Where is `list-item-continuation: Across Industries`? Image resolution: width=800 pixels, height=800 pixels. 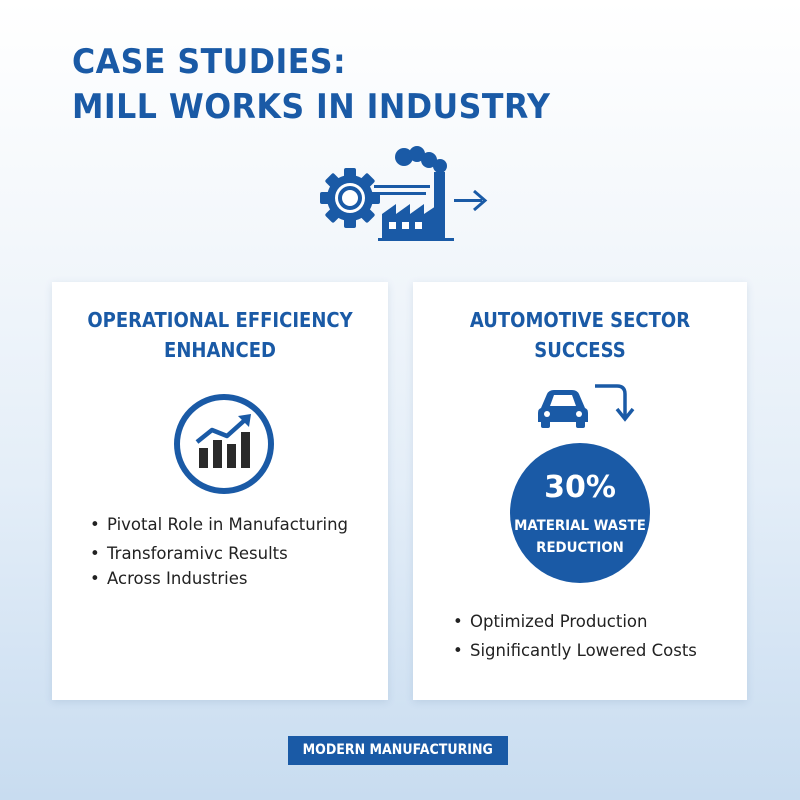
list-item-continuation: Across Industries is located at coordinates (235, 578).